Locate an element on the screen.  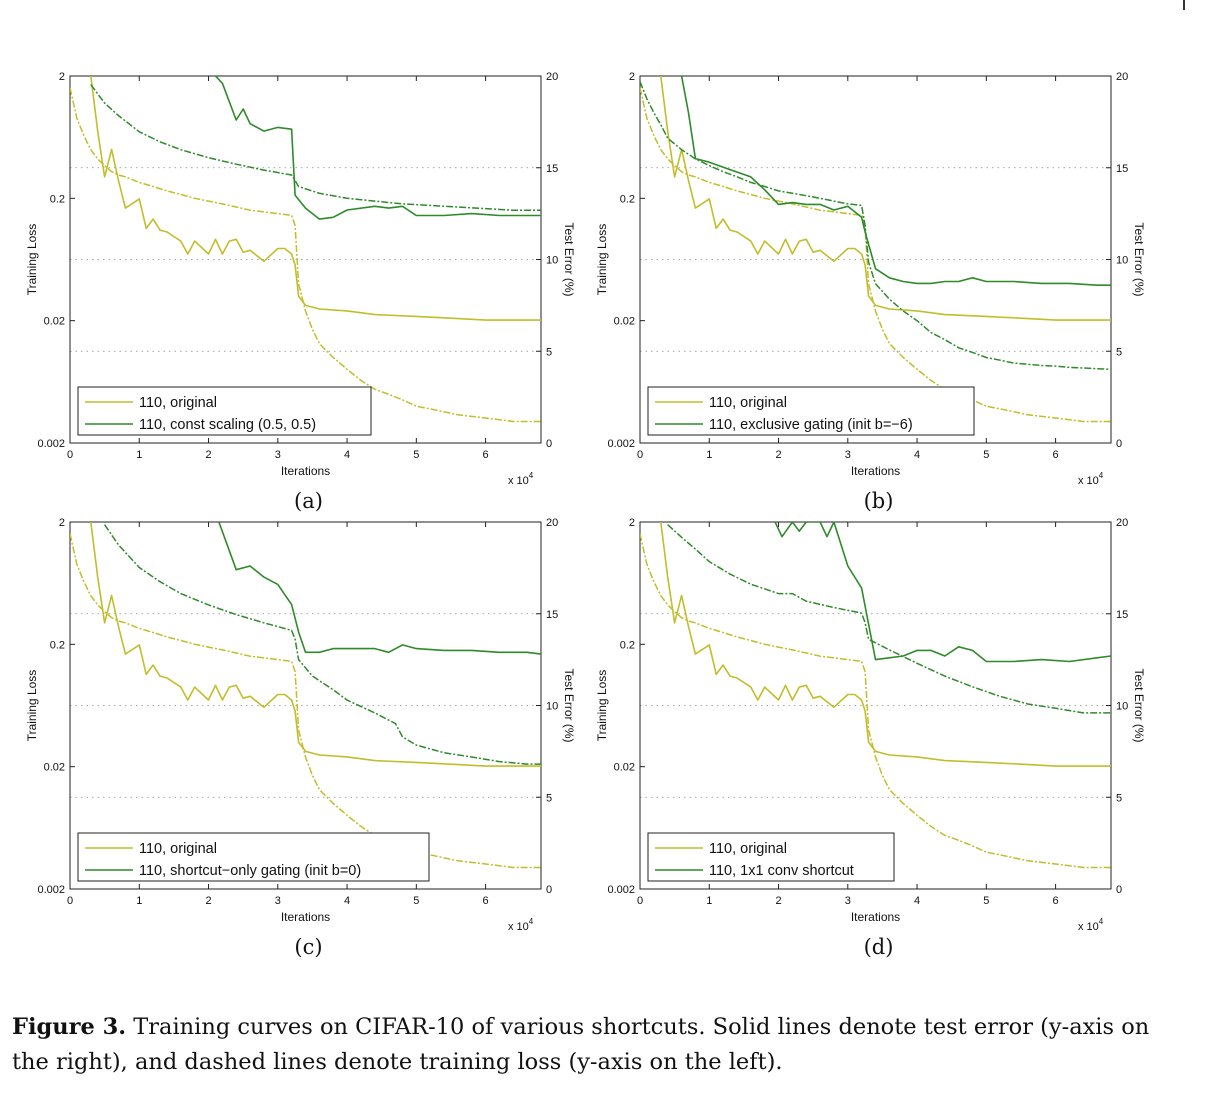
panel-label: (d) is located at coordinates (879, 947).